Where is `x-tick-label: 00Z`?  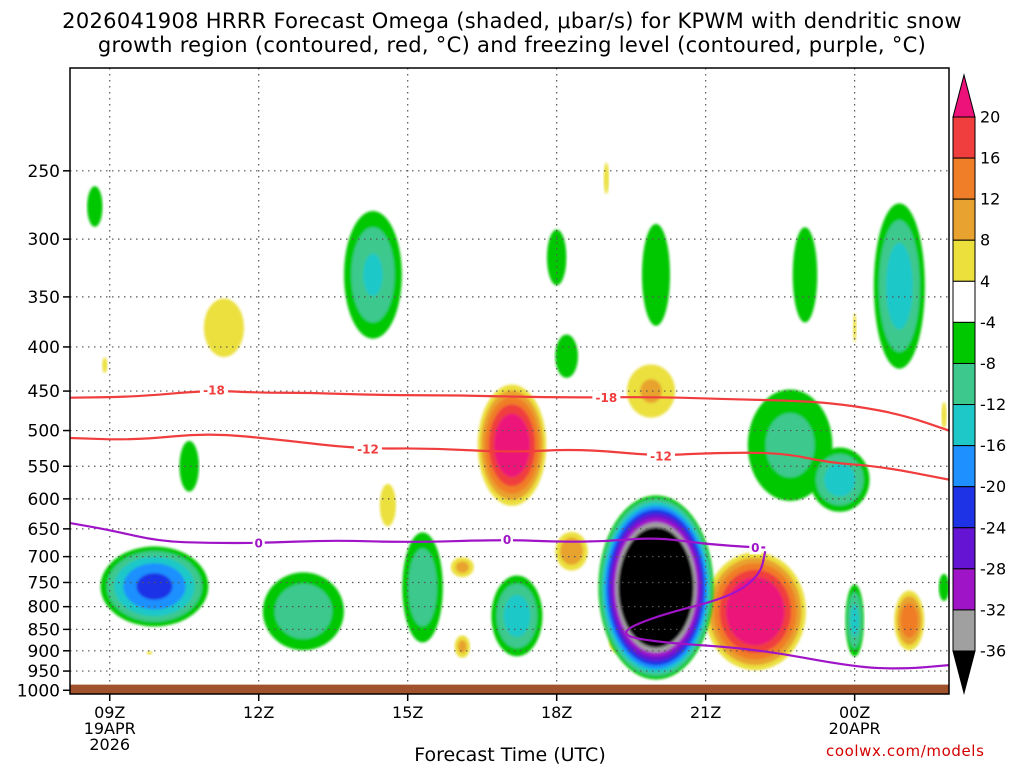
x-tick-label: 00Z is located at coordinates (854, 712).